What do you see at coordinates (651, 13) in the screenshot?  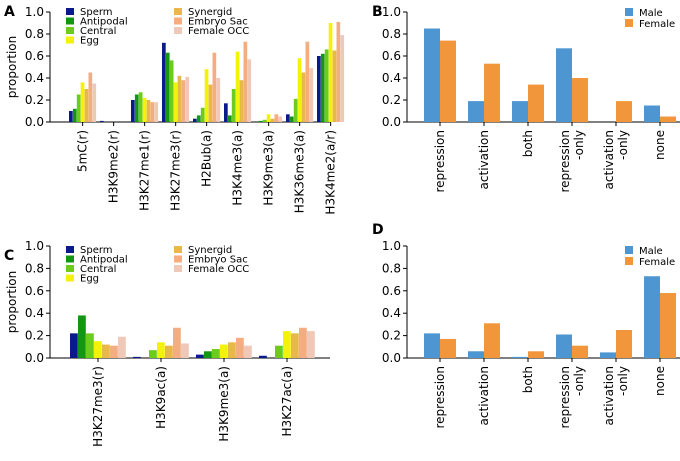 I see `legend-label: Male` at bounding box center [651, 13].